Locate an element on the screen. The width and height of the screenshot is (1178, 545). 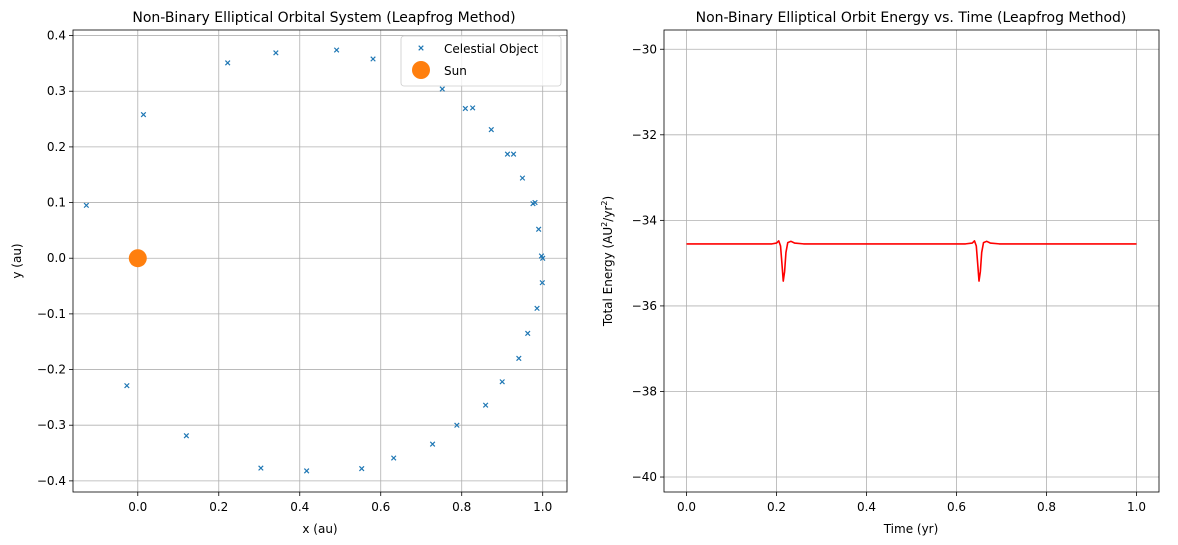
orbit-plot-xtick-label: 0.0 is located at coordinates (137, 507).